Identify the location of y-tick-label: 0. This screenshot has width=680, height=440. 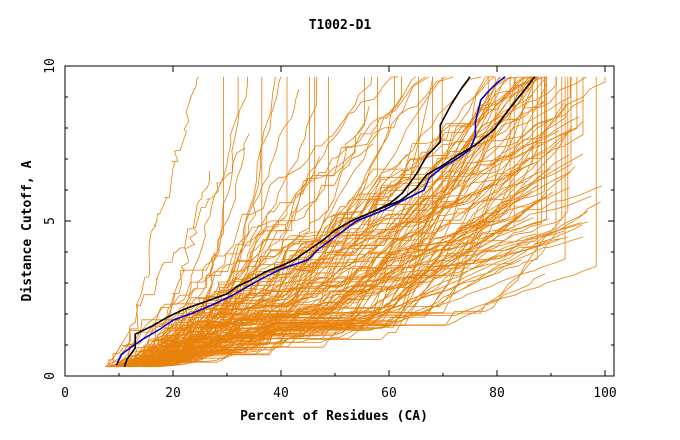
(50, 376).